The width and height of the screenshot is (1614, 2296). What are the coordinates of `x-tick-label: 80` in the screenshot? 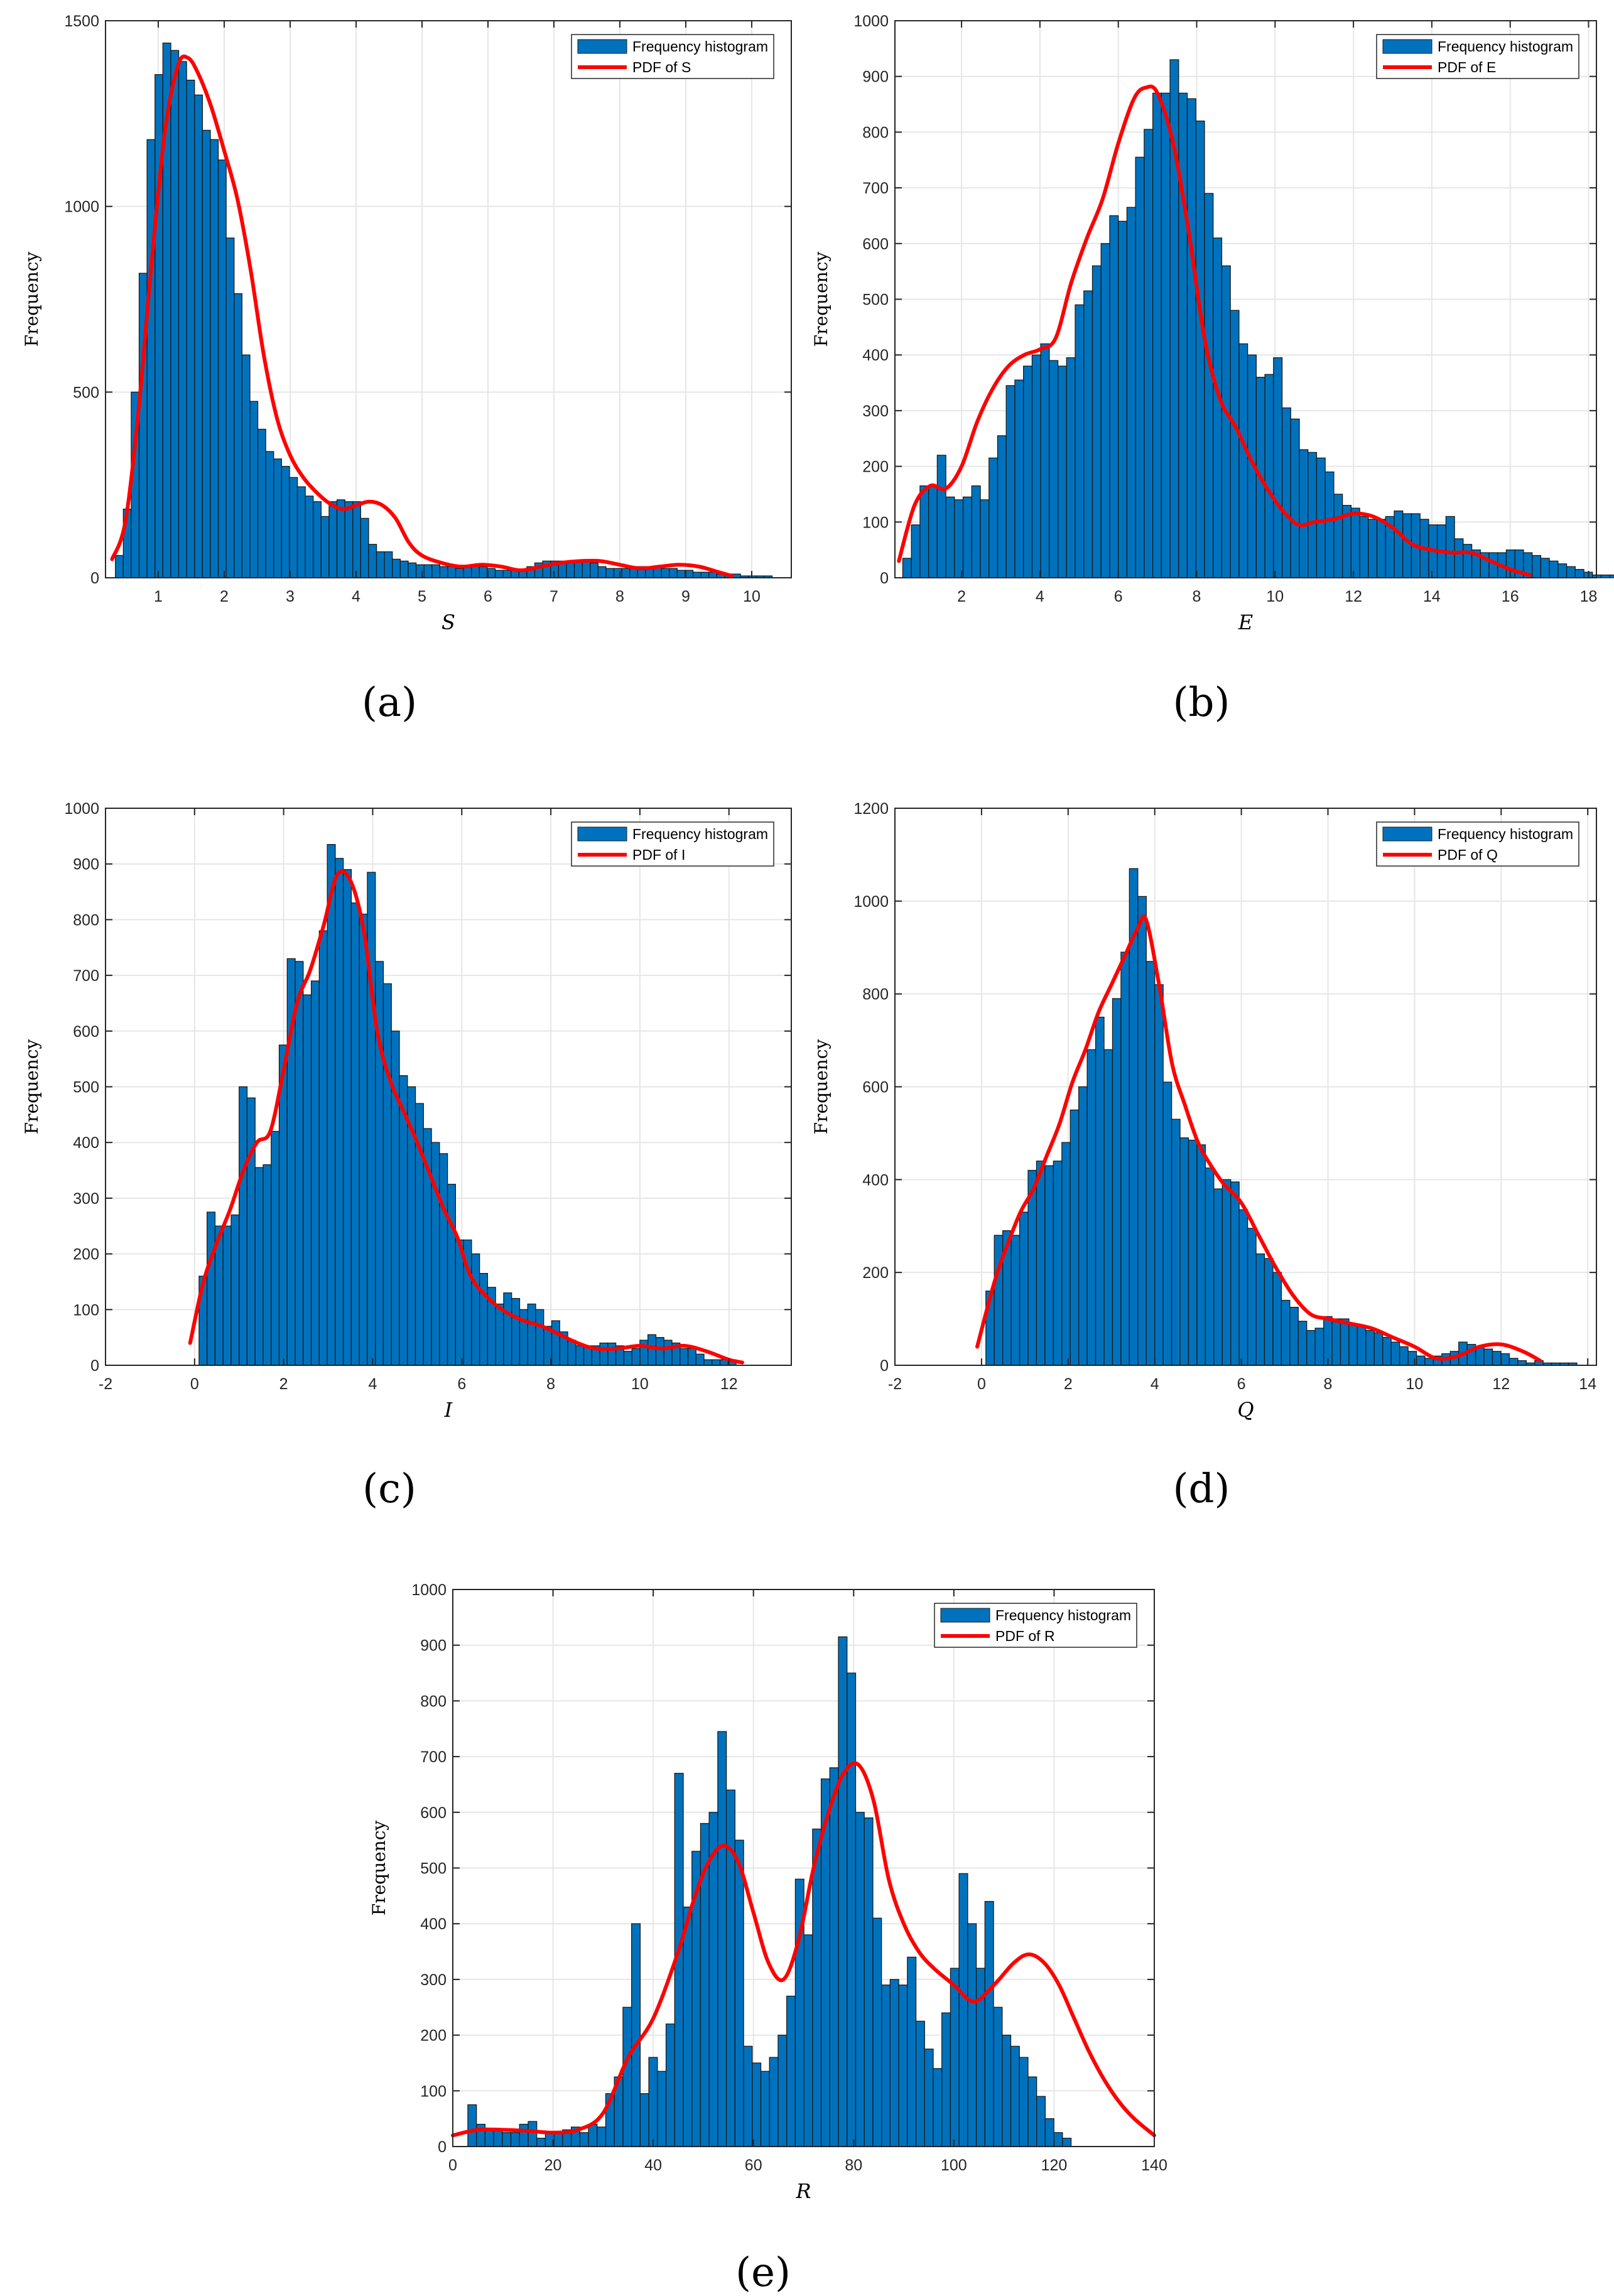 It's located at (853, 2165).